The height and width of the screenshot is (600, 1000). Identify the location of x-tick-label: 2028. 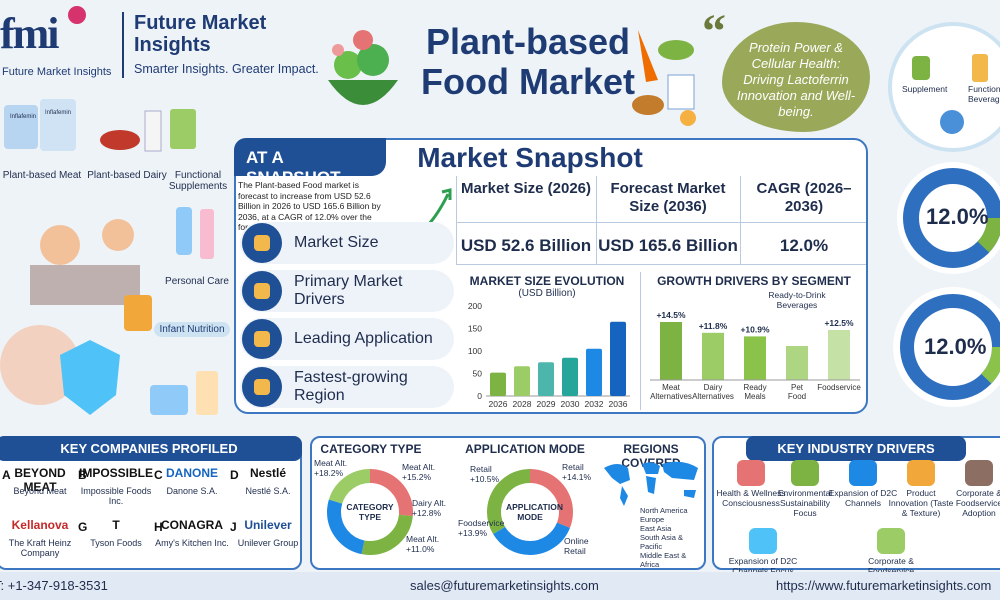
(522, 404).